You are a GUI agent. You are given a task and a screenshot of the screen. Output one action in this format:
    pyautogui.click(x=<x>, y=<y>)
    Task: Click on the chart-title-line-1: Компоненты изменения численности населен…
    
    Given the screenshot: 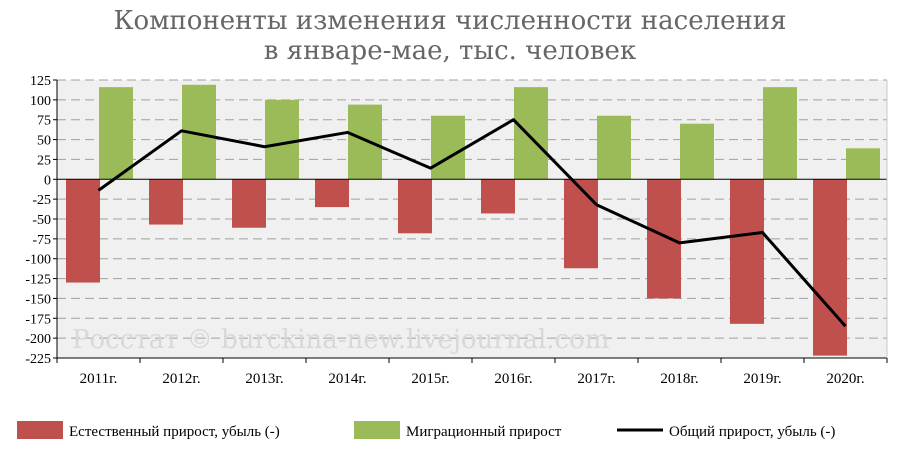 What is the action you would take?
    pyautogui.click(x=450, y=21)
    